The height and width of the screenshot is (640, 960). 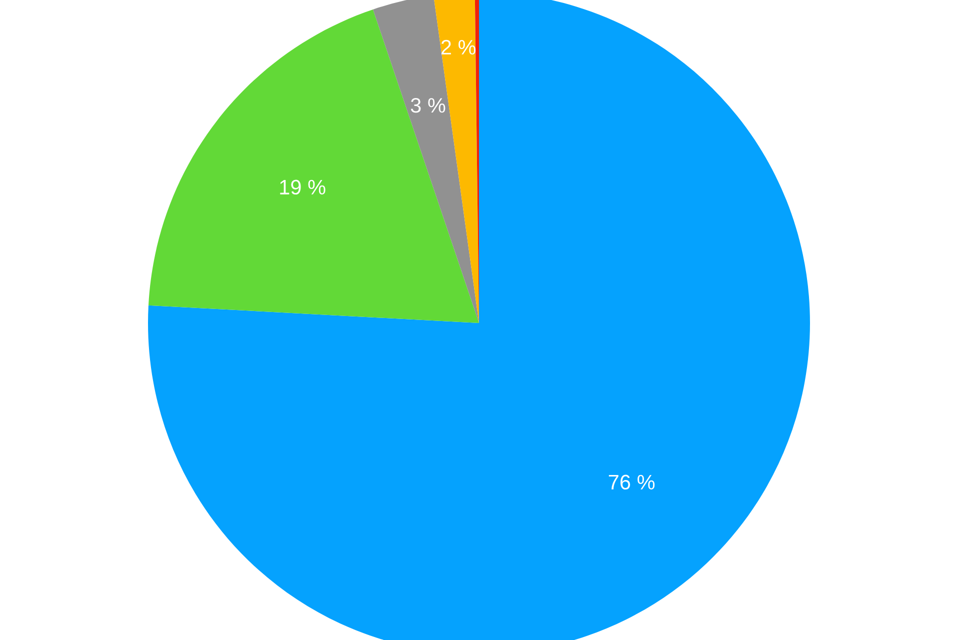 I want to click on data-label: 76 %, so click(x=631, y=482).